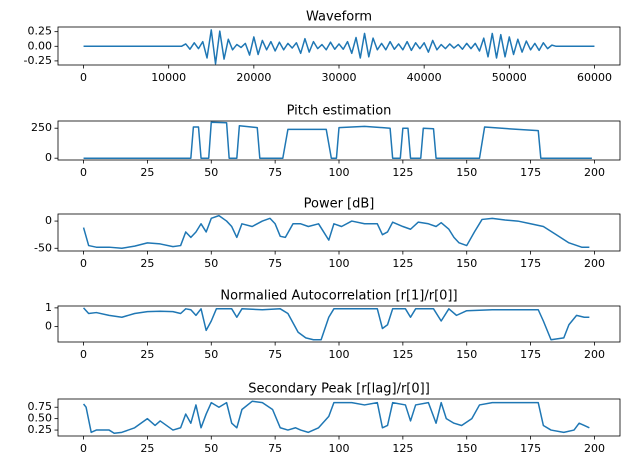 This screenshot has width=630, height=469. Describe the element at coordinates (48, 307) in the screenshot. I see `y-tick-label: 1` at that location.